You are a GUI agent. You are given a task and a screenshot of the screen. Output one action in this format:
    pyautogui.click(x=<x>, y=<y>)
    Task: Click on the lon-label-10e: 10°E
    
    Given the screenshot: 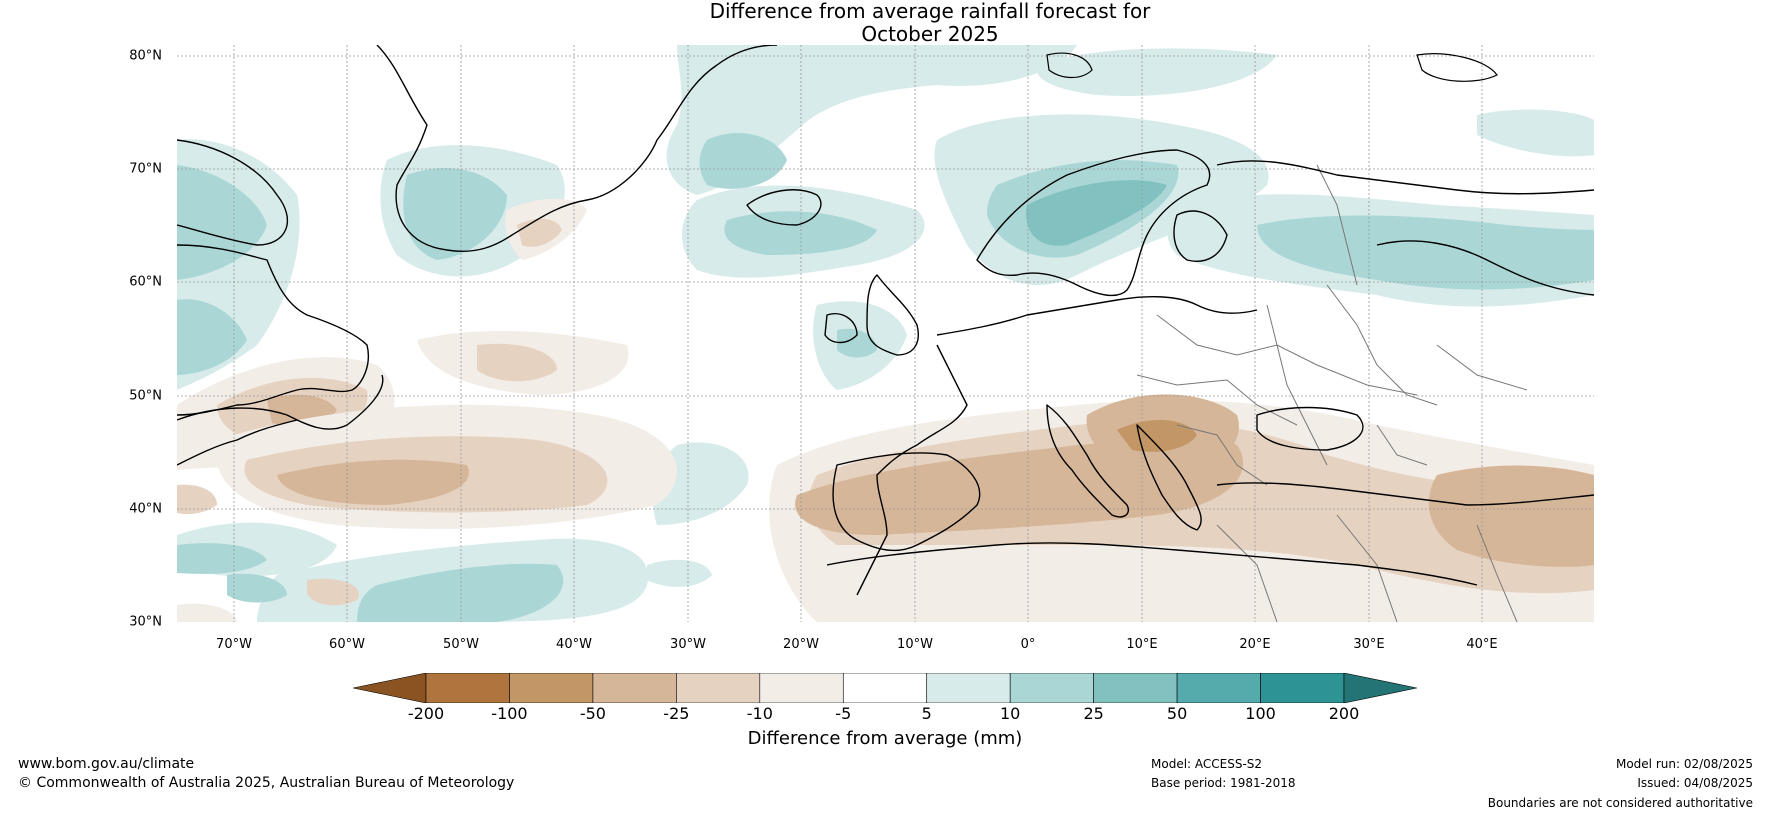 What is the action you would take?
    pyautogui.click(x=1142, y=644)
    